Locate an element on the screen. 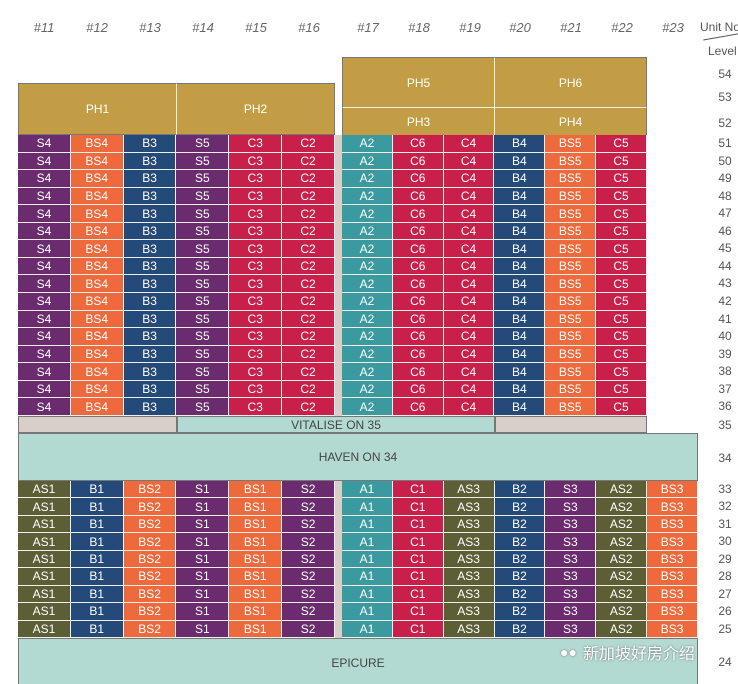 The height and width of the screenshot is (684, 738). unit-cell-a2-42: A2 is located at coordinates (367, 302).